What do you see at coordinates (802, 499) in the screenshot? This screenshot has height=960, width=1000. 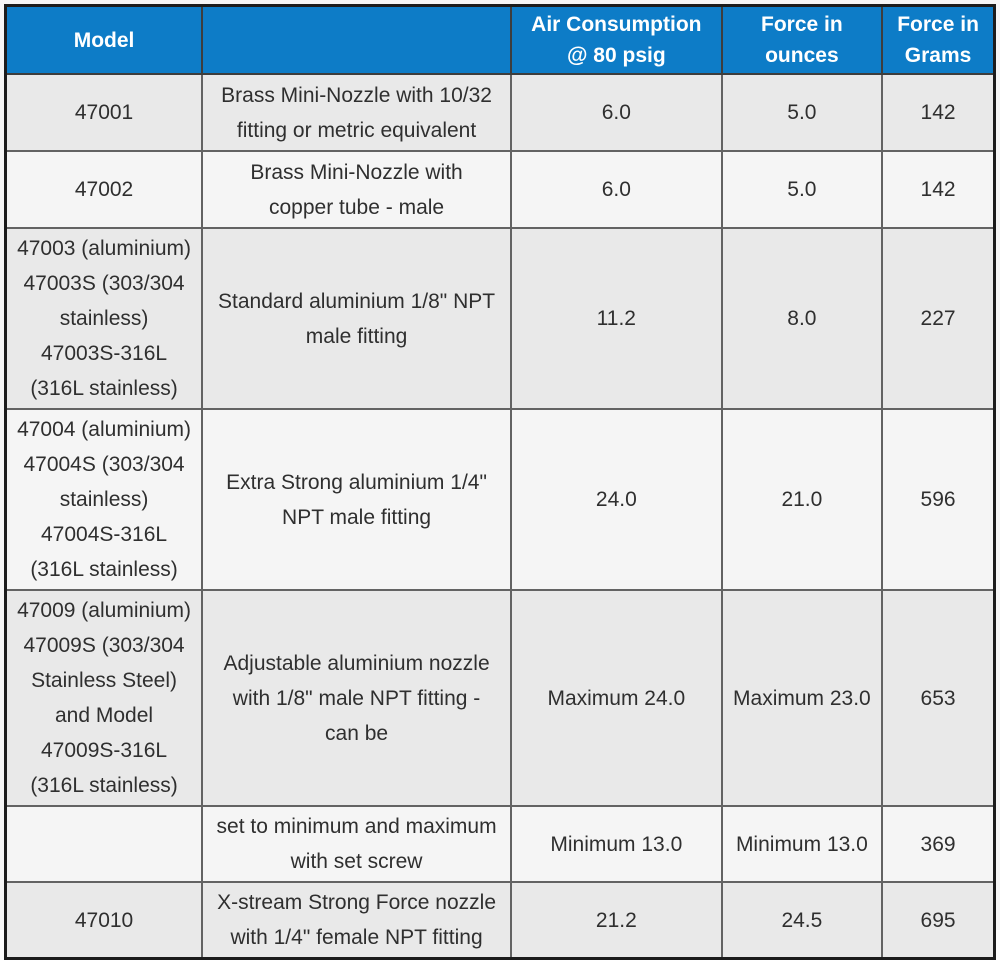 I see `force-ounces-cell: 21.0` at bounding box center [802, 499].